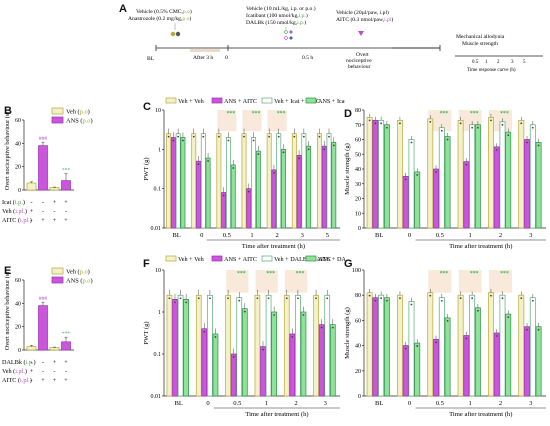 The image size is (550, 426). What do you see at coordinates (475, 62) in the screenshot?
I see `time-tick-label: 0.5` at bounding box center [475, 62].